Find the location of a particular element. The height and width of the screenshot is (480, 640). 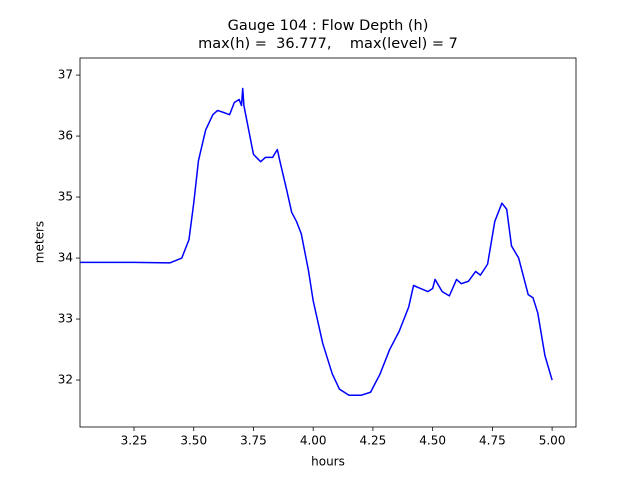

x-tick-label: 4.00 is located at coordinates (313, 441).